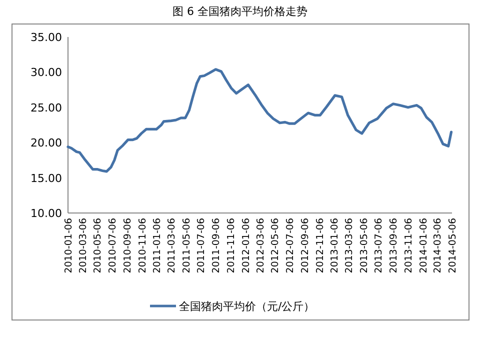  Describe the element at coordinates (290, 246) in the screenshot. I see `x-tick-label: 2012-07-06` at that location.